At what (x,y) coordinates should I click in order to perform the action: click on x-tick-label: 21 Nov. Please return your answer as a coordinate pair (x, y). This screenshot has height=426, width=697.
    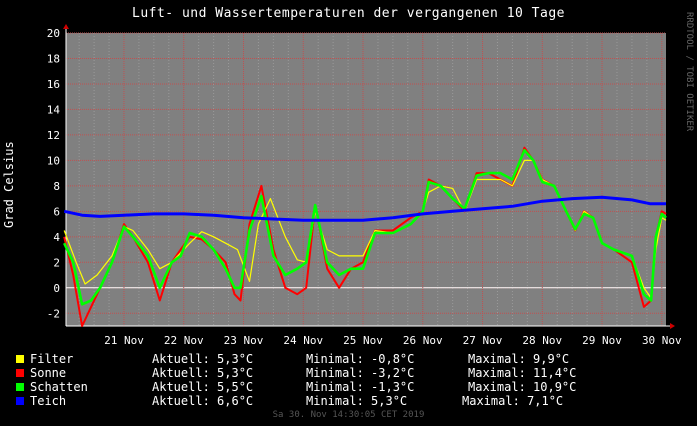
    Looking at the image, I should click on (124, 340).